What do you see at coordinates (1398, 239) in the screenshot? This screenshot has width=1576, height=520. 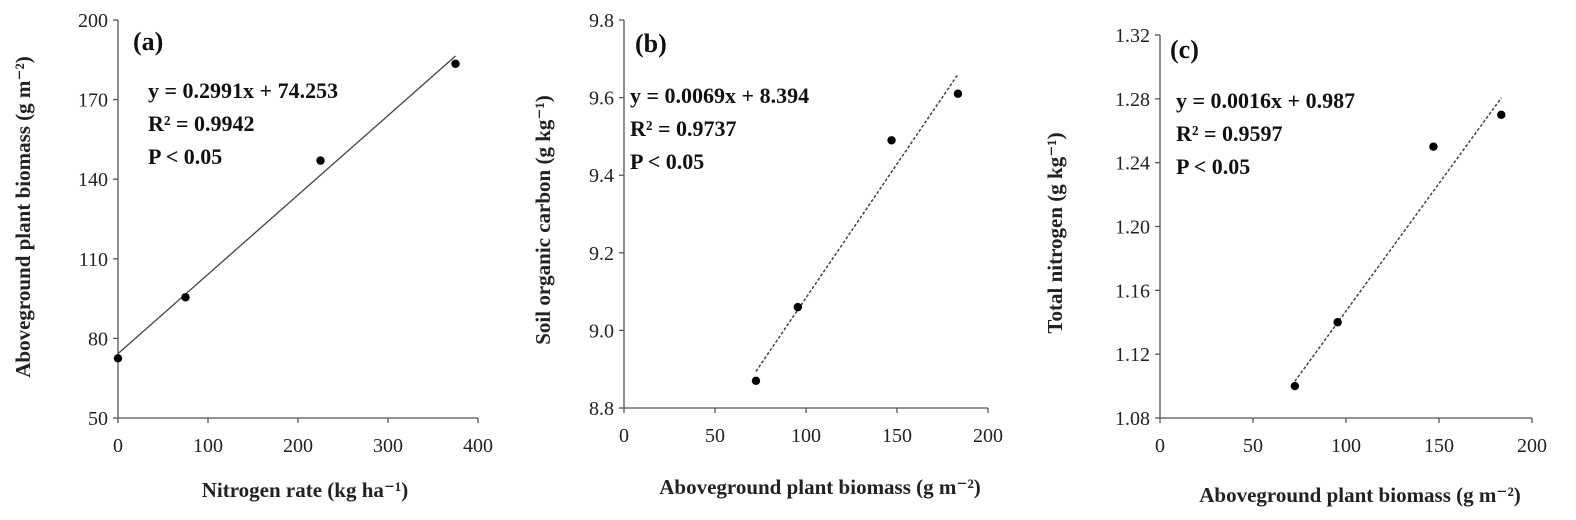 I see `panel-c-trendline` at bounding box center [1398, 239].